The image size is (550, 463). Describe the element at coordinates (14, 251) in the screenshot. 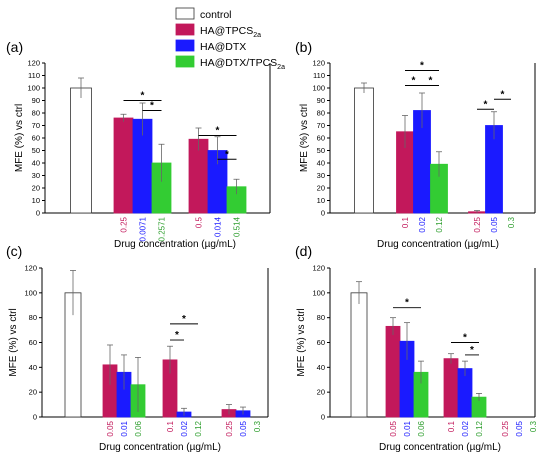

I see `panel-label: (c)` at that location.